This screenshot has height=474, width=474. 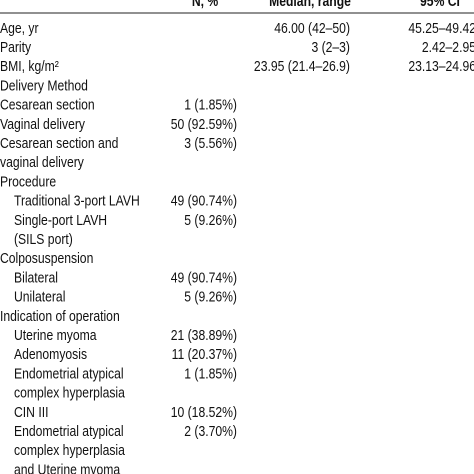 I want to click on row-label: Cesarean section, so click(x=47, y=105).